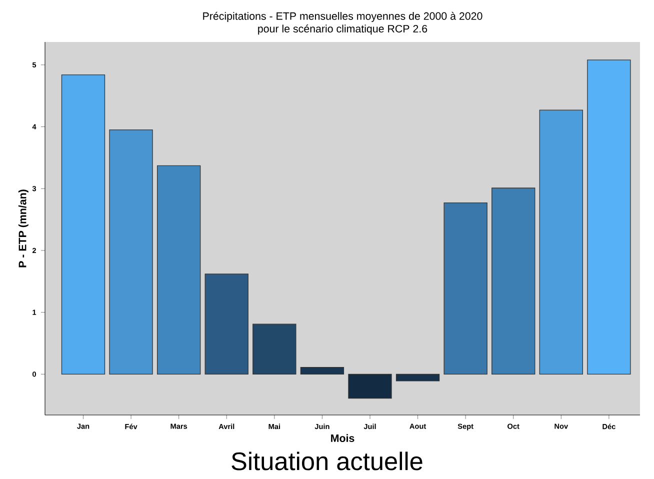  Describe the element at coordinates (23, 229) in the screenshot. I see `y-axis-title: P - ETP (mn/an)` at that location.